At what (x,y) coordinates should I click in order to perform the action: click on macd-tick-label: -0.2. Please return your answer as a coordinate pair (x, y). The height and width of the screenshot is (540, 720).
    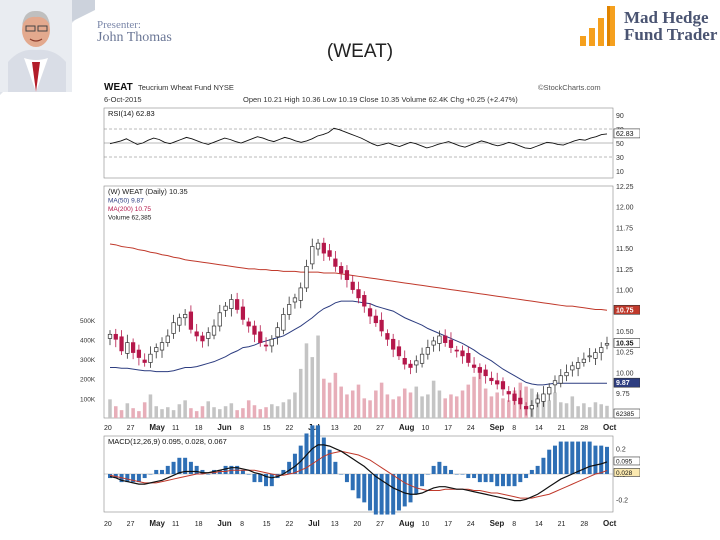
    Looking at the image, I should click on (622, 500).